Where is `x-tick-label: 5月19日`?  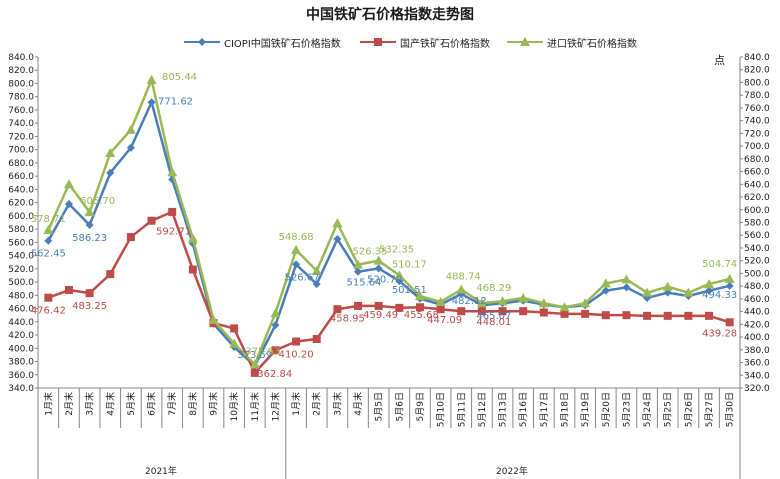 x-tick-label: 5月19日 is located at coordinates (585, 409).